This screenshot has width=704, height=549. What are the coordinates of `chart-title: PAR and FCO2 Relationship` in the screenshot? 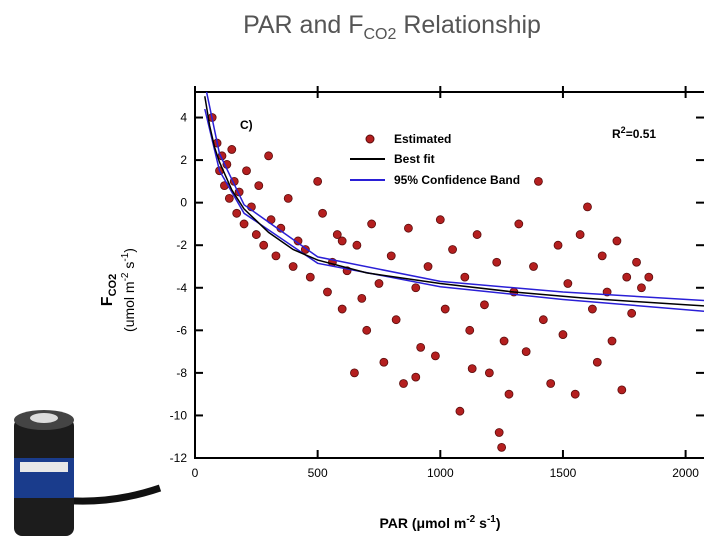 It's located at (392, 27).